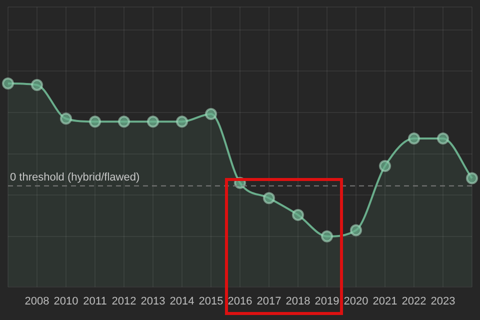  What do you see at coordinates (414, 301) in the screenshot?
I see `x-tick-label: 2022` at bounding box center [414, 301].